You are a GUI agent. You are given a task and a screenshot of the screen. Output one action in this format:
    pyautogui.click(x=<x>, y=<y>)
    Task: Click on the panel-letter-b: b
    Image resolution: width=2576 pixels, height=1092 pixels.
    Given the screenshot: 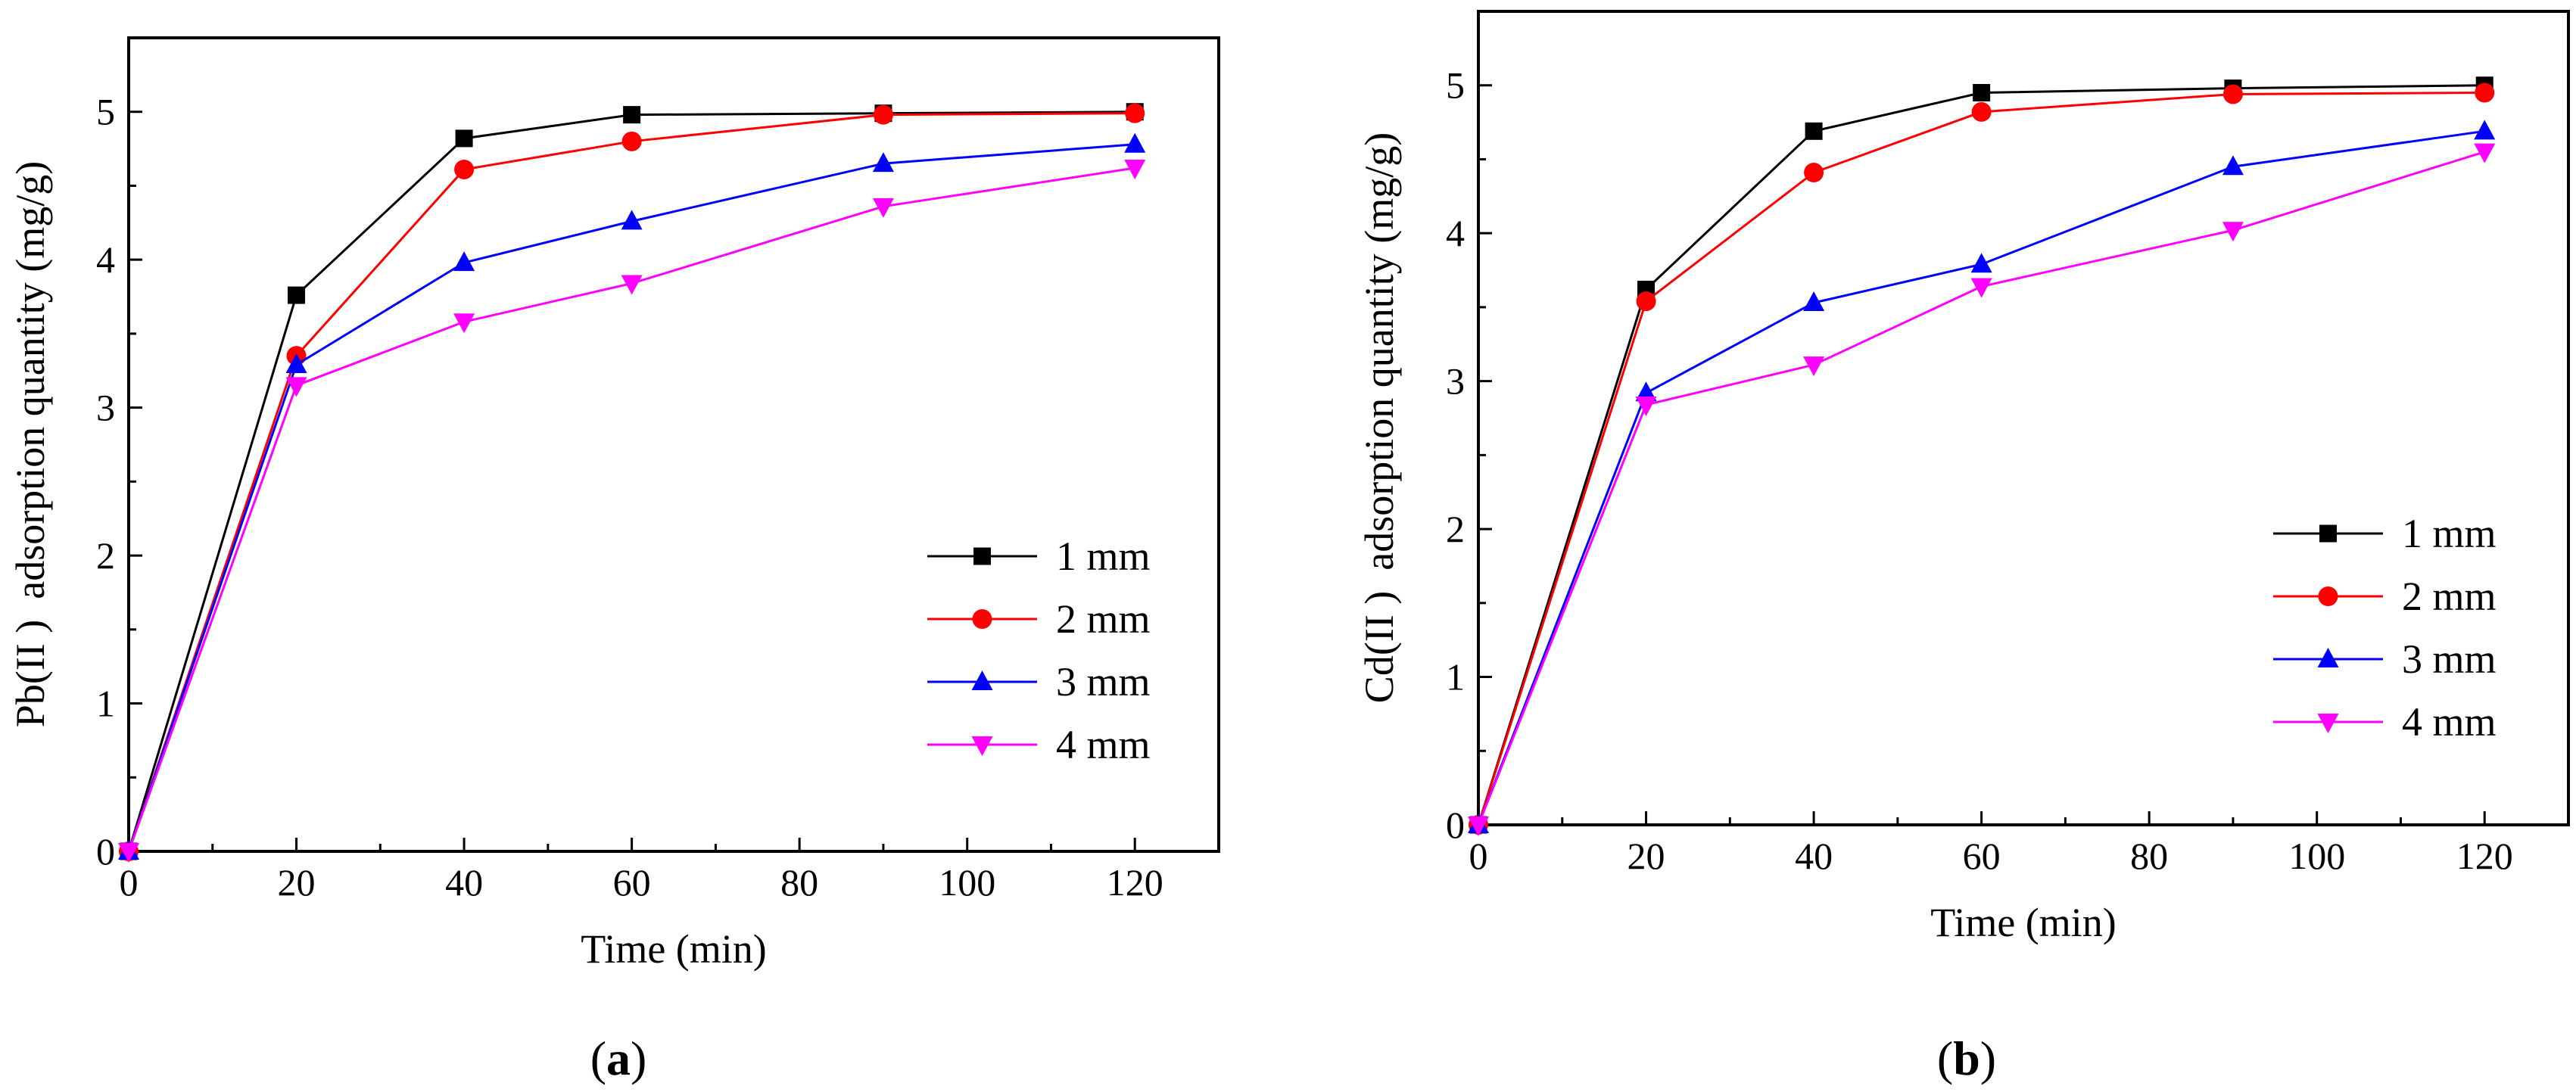 What is the action you would take?
    pyautogui.click(x=1966, y=1058)
    